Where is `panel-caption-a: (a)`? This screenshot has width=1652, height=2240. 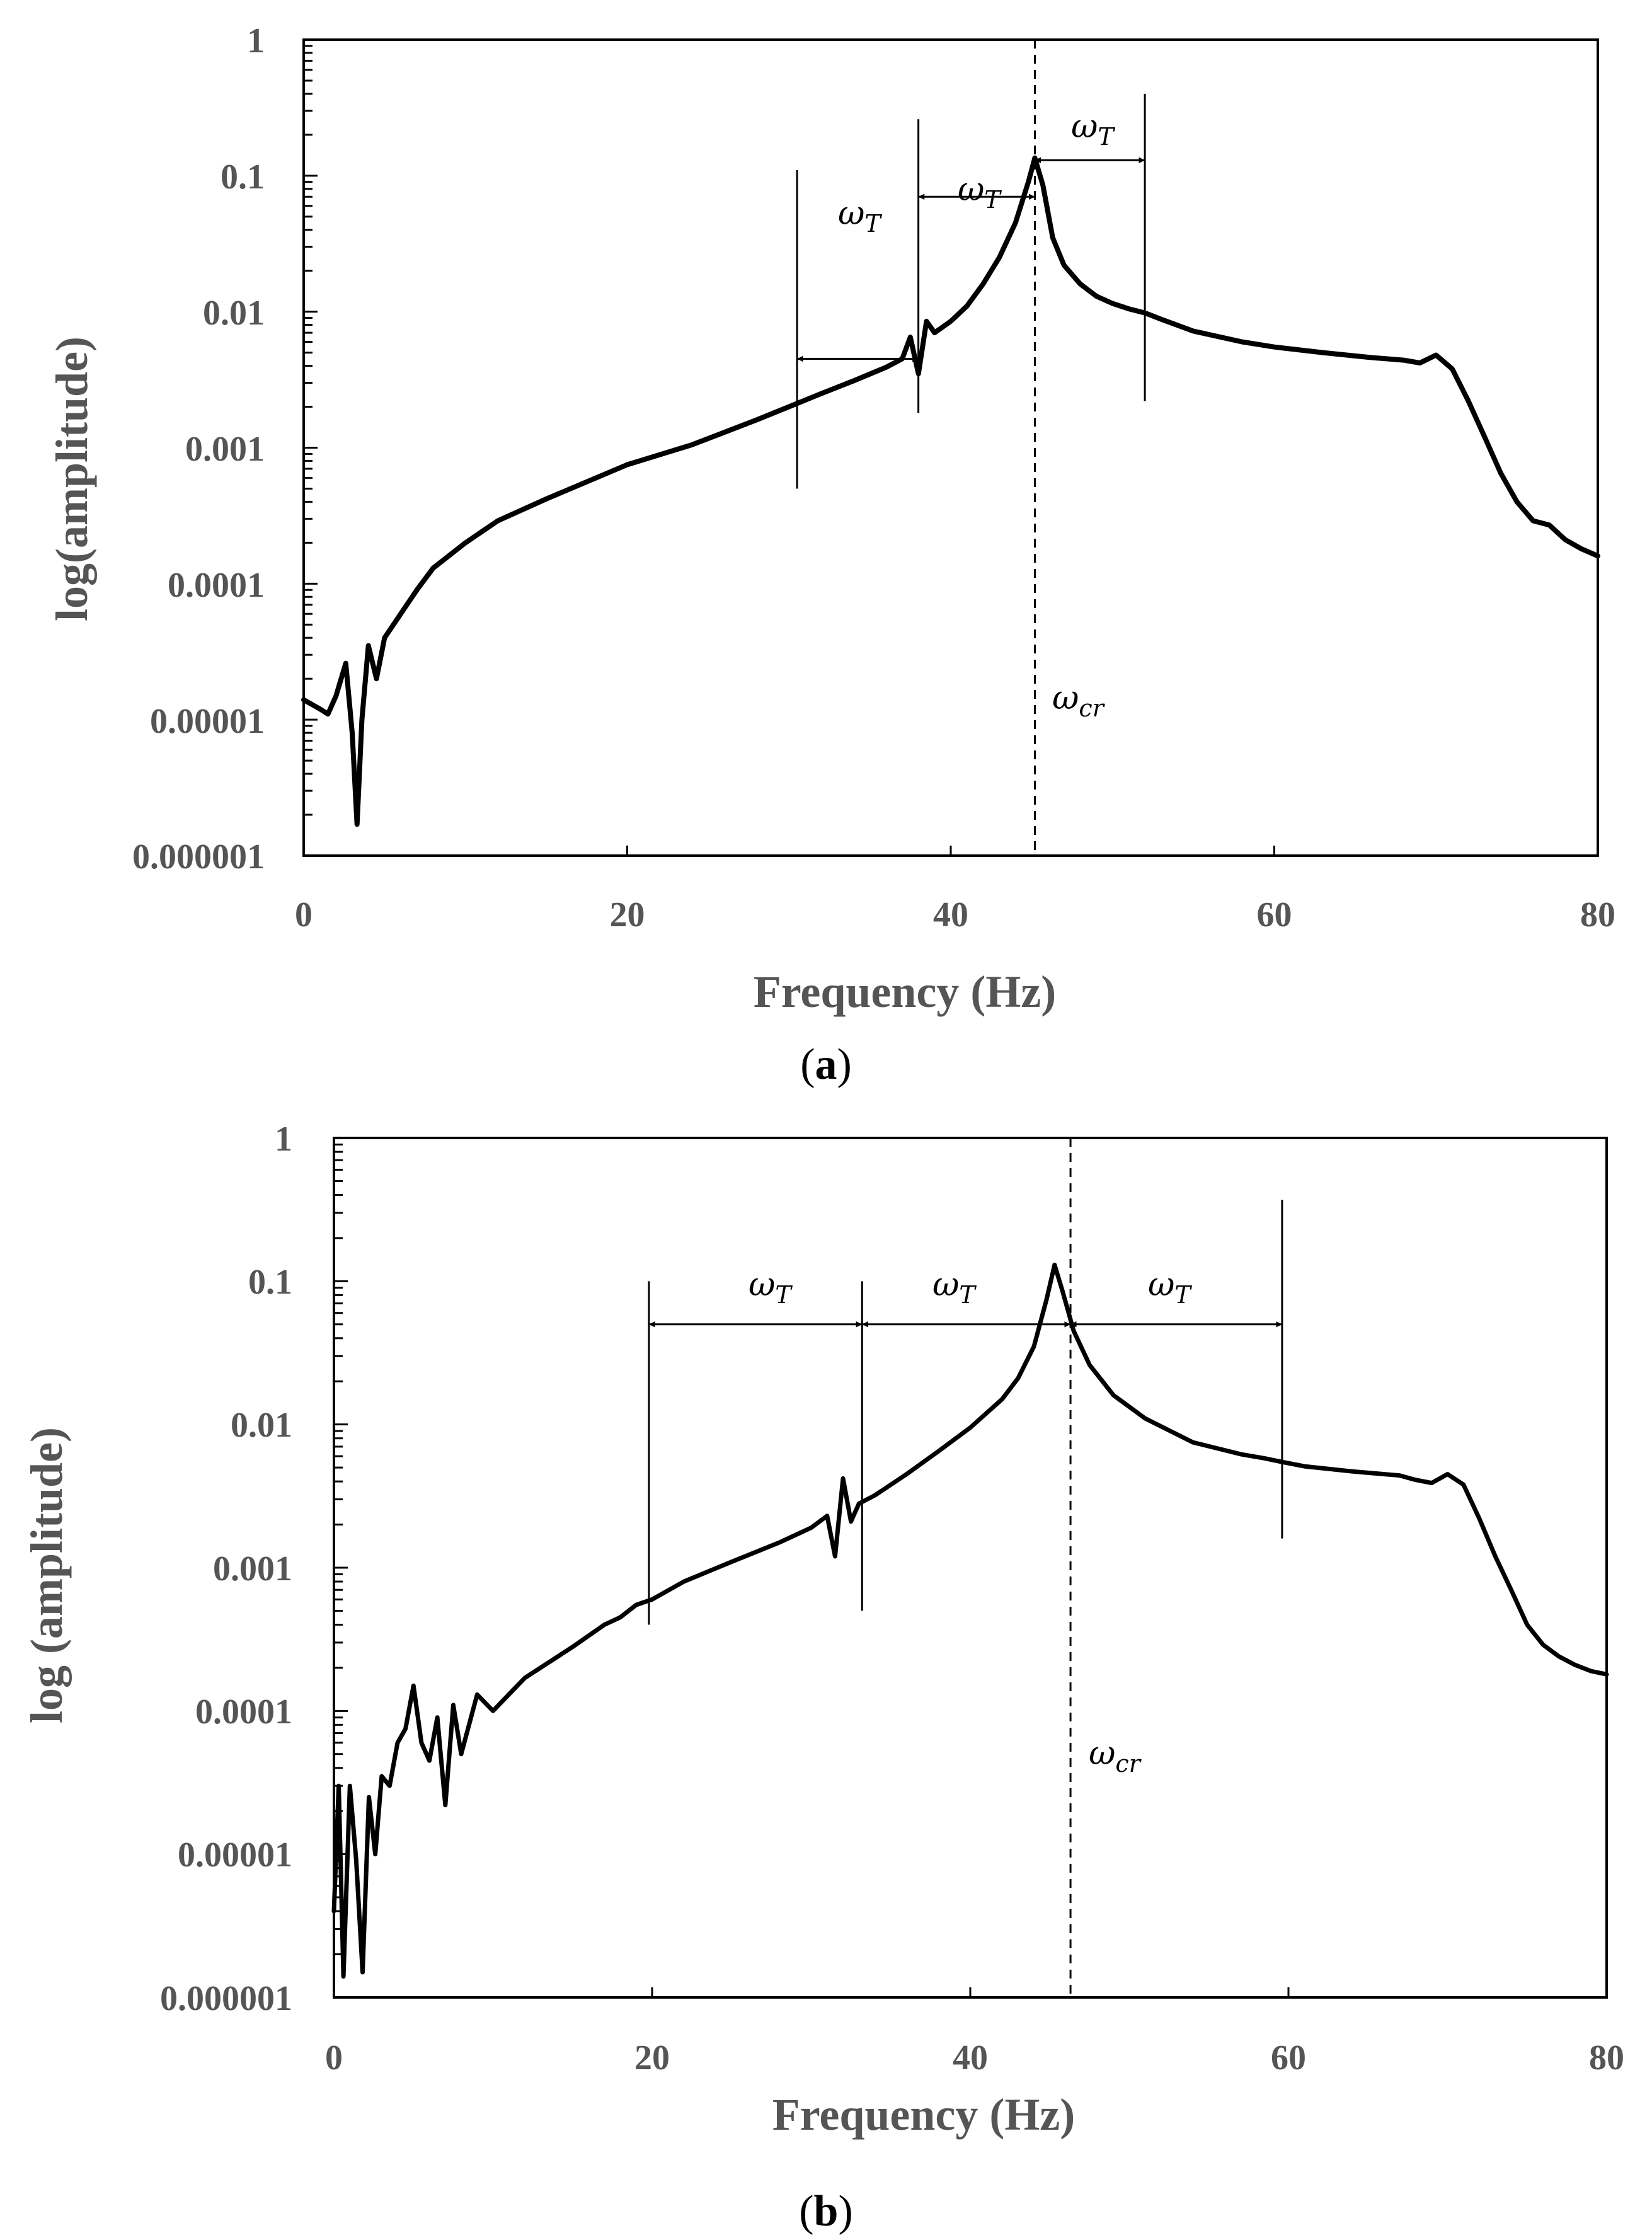
panel-caption-a: (a) is located at coordinates (826, 1064).